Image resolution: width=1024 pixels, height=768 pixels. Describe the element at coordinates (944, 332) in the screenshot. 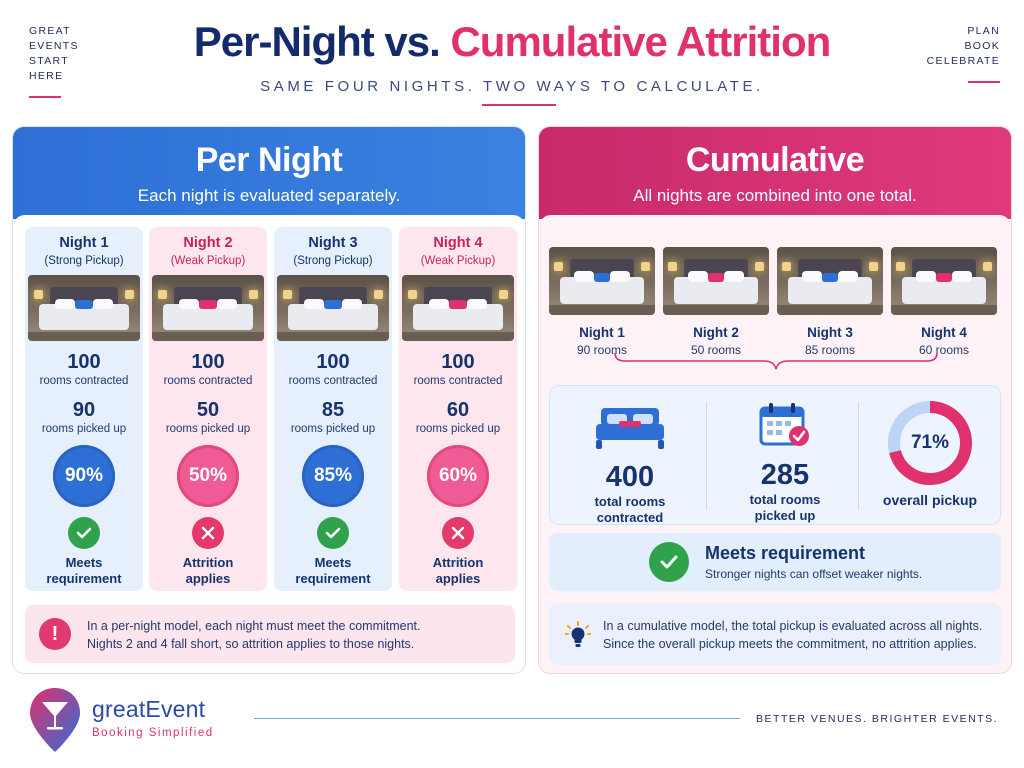

I see `cumulative-night-title: Night 4` at that location.